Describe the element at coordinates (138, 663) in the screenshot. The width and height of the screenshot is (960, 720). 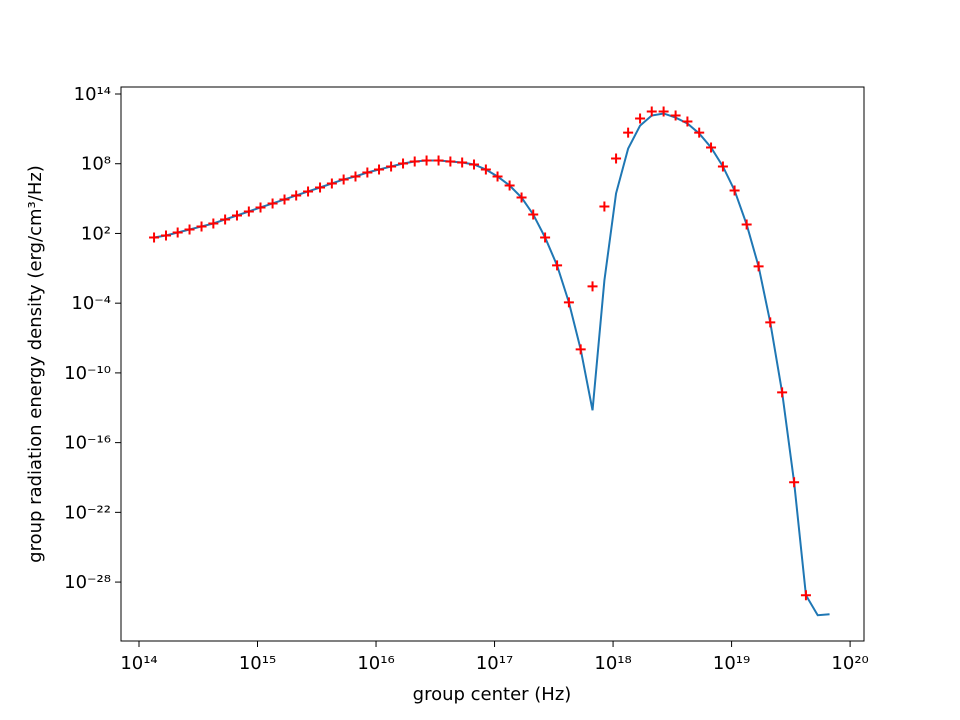
I see `x-tick-label: 10¹⁴` at that location.